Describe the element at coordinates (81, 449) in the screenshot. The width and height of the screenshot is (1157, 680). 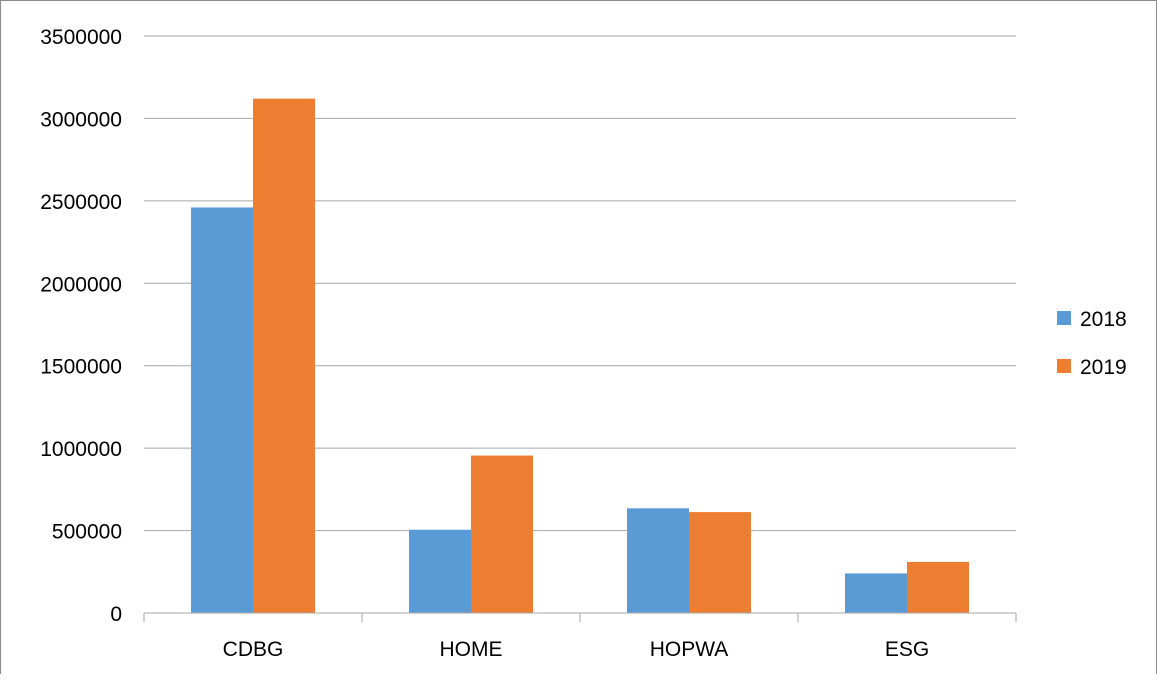
I see `y-tick-label: 1000000` at that location.